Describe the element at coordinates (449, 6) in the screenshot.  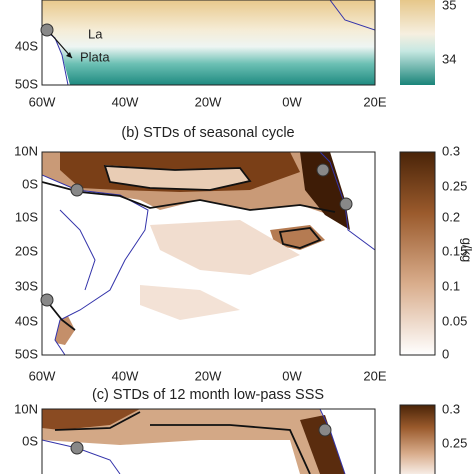
I see `colorbar-tick-label: 35` at that location.